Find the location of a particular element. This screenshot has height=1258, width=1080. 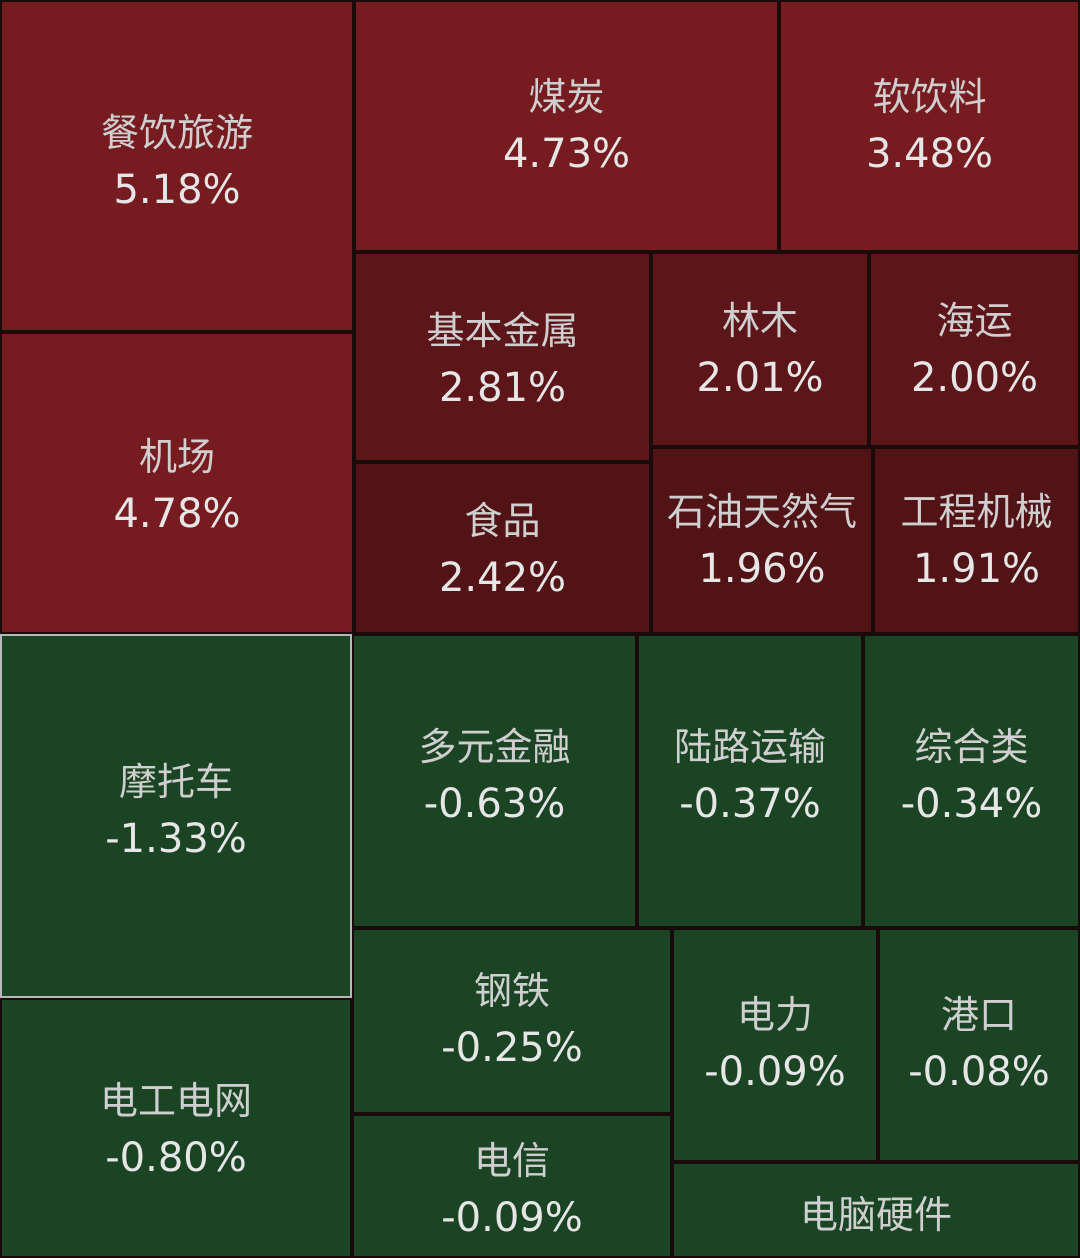

tile-conglomerate: 综合类 -0.34% is located at coordinates (971, 781).